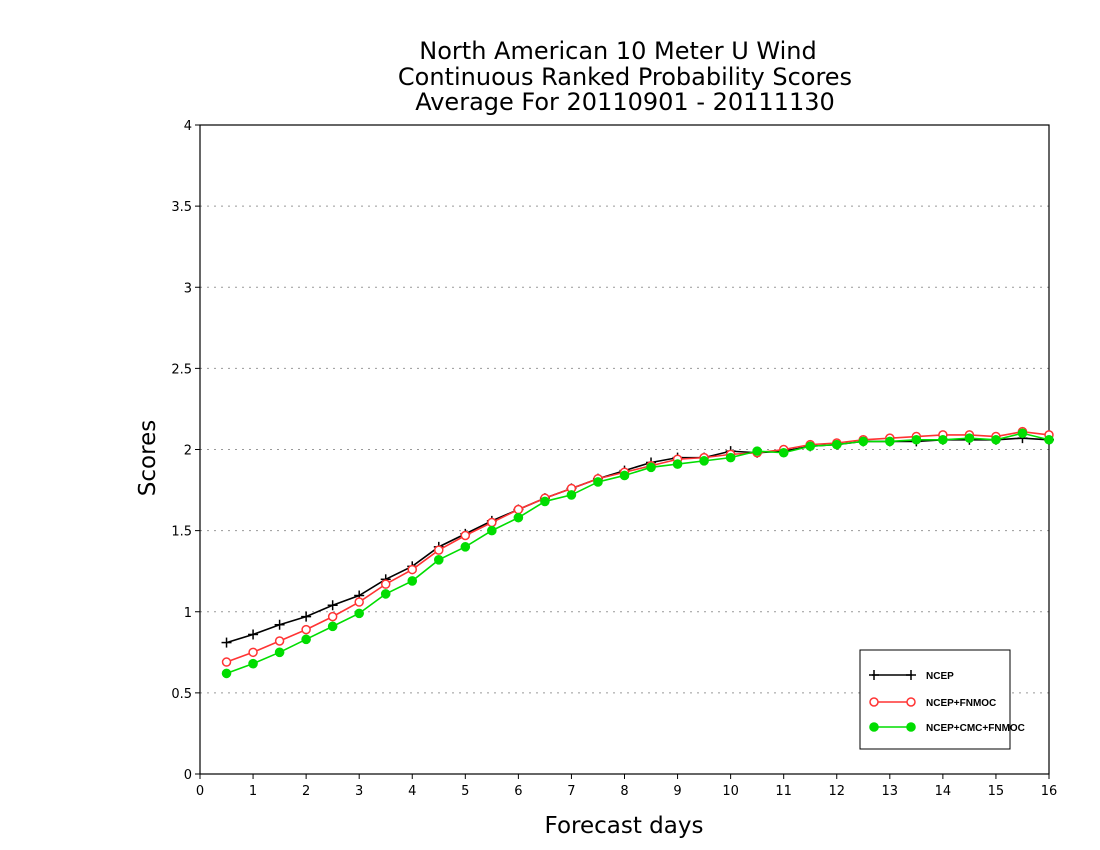 This screenshot has height=850, width=1100. What do you see at coordinates (359, 791) in the screenshot?
I see `x-tick-label-3: 3` at bounding box center [359, 791].